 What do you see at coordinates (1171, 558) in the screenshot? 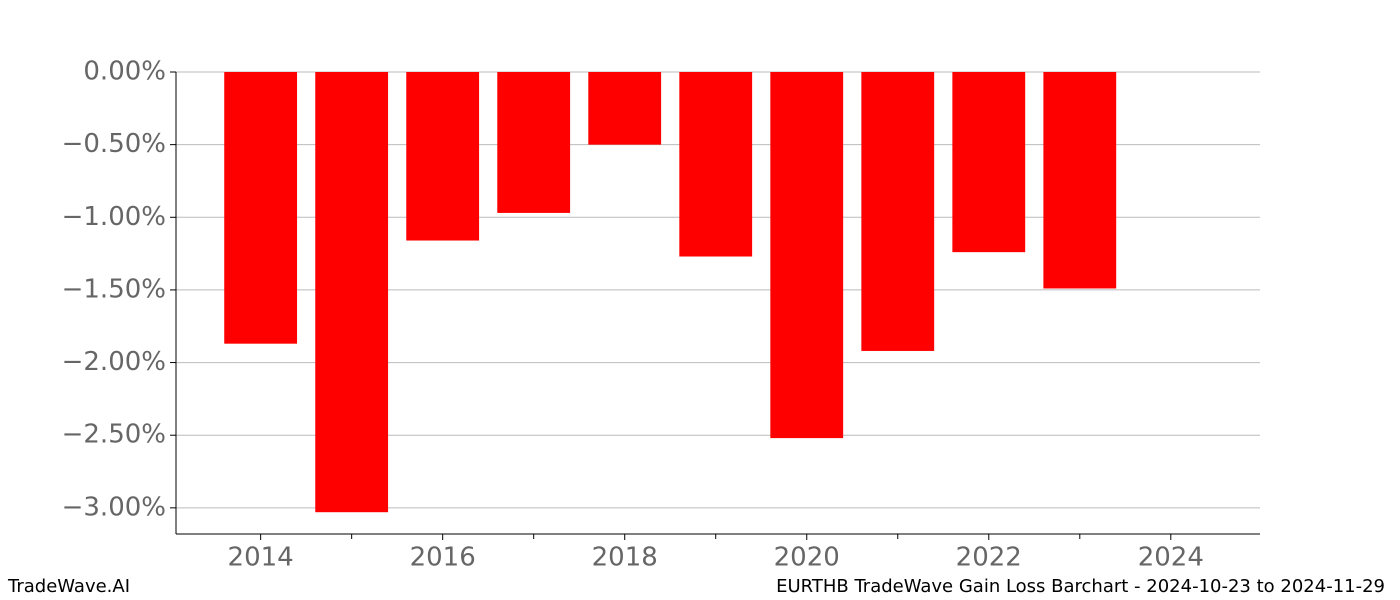
I see `x-tick-label: 2024` at bounding box center [1171, 558].